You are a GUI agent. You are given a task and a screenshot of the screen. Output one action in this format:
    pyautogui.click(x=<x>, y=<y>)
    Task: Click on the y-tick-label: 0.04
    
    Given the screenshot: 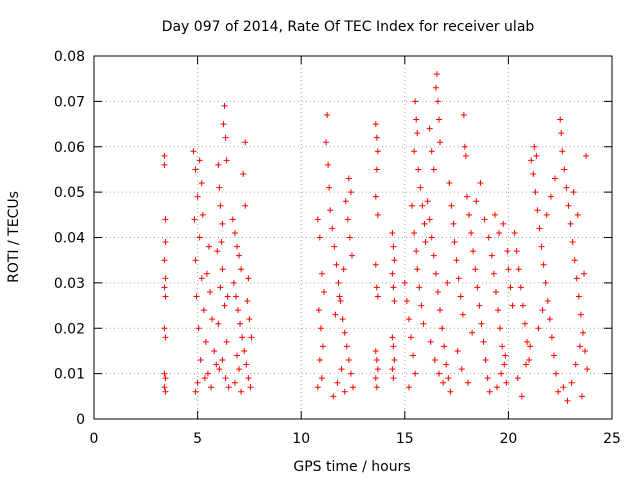 What is the action you would take?
    pyautogui.click(x=69, y=239)
    